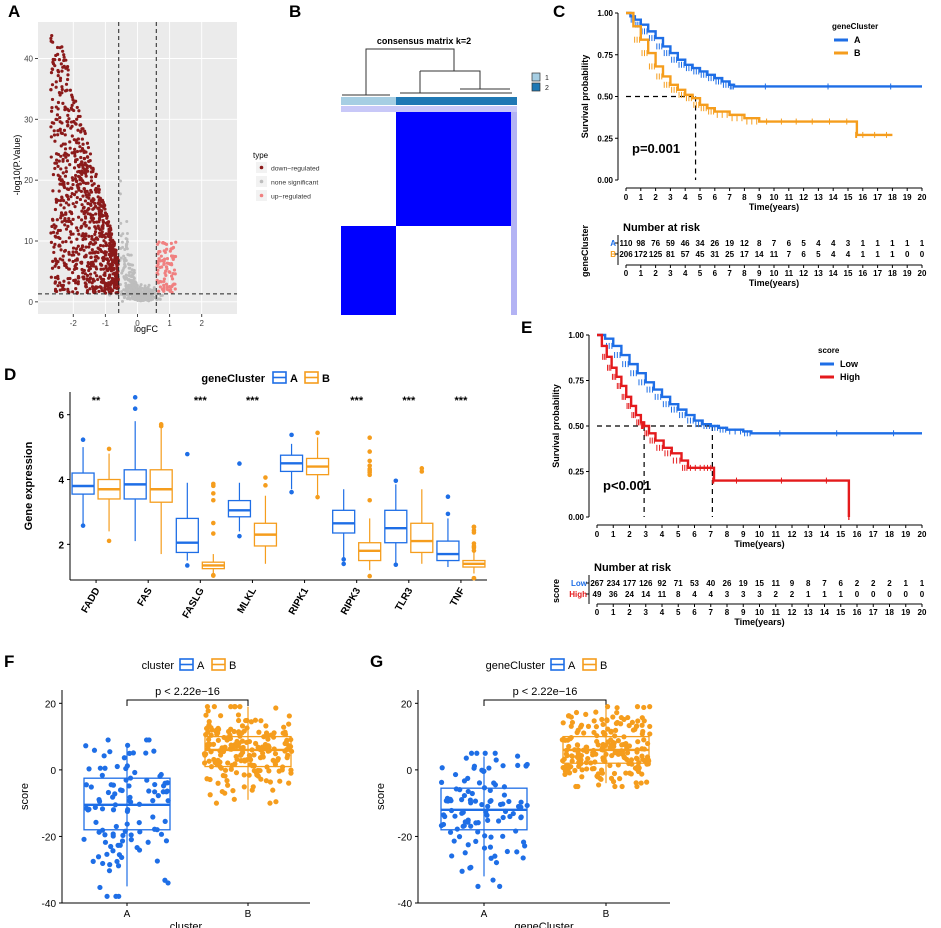 This screenshot has height=928, width=941. I want to click on panel-e-risk-x-tick-label: 17, so click(873, 612).